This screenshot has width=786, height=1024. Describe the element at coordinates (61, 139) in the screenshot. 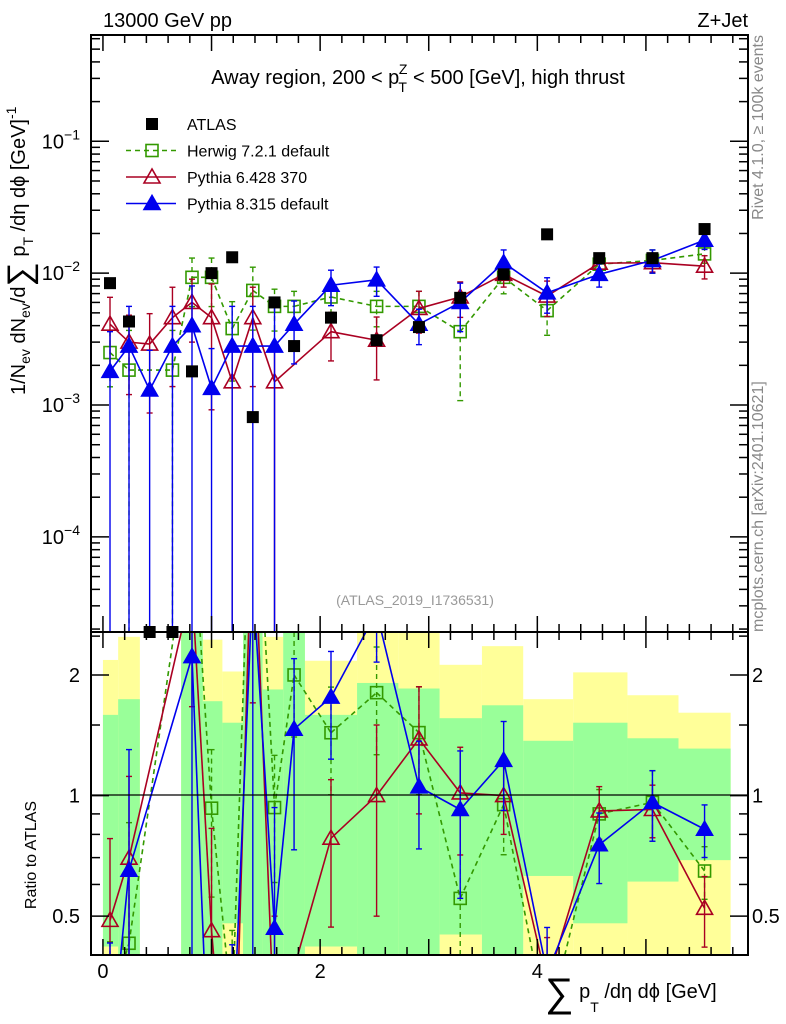

I see `y-tick-label: 10⁻¹` at that location.